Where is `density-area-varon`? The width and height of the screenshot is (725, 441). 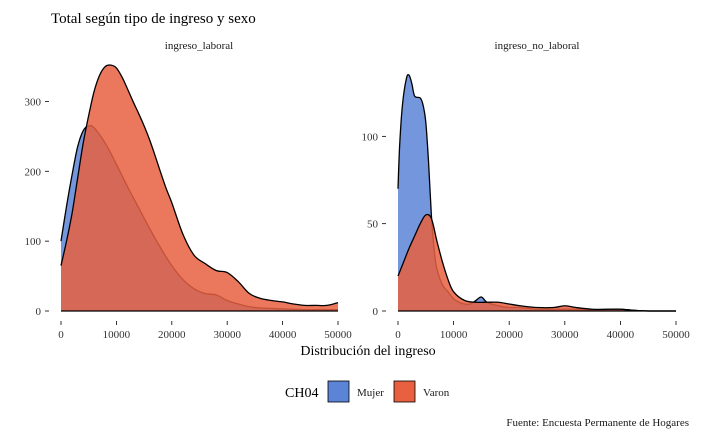
density-area-varon is located at coordinates (537, 262).